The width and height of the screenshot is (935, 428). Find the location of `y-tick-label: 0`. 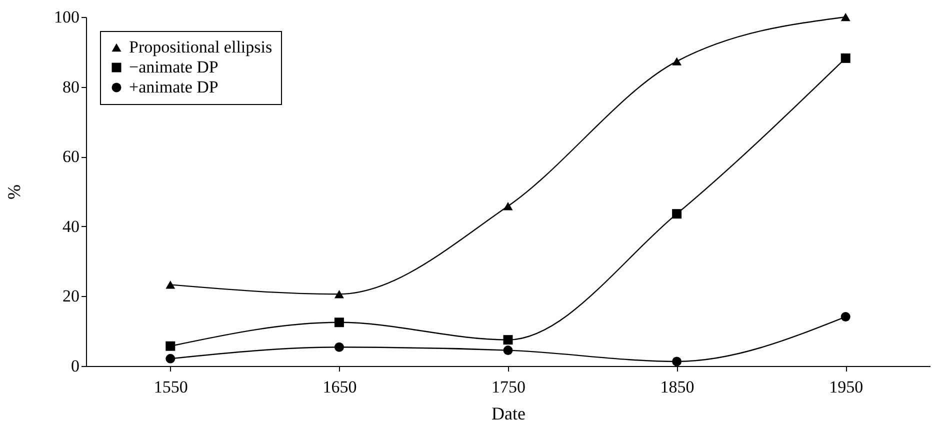

y-tick-label: 0 is located at coordinates (75, 366).